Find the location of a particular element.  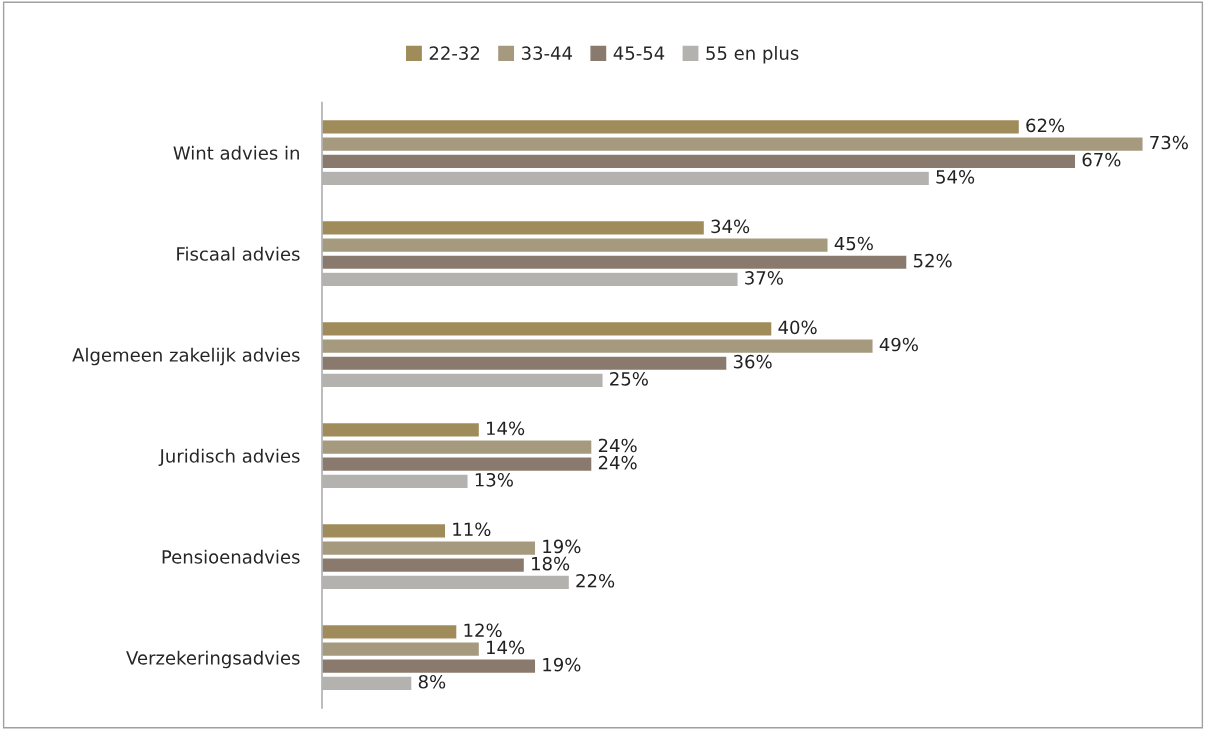

data-label: 52% is located at coordinates (932, 260).